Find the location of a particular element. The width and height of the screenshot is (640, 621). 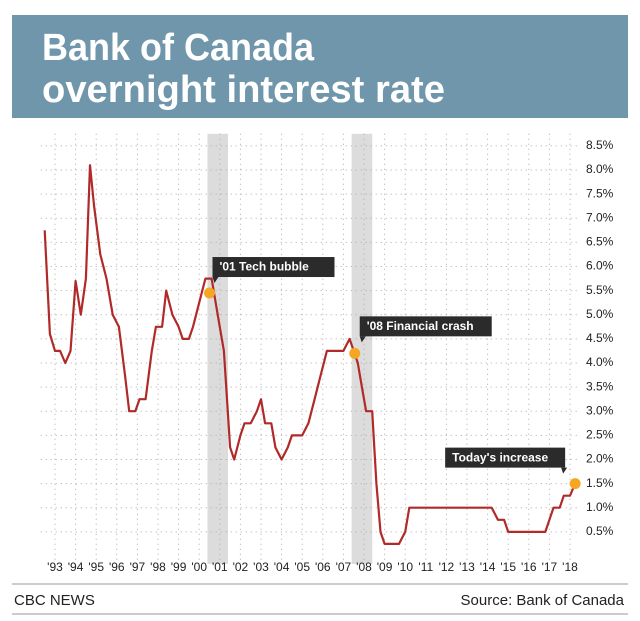

y-tick-label: 4.5% is located at coordinates (600, 338).